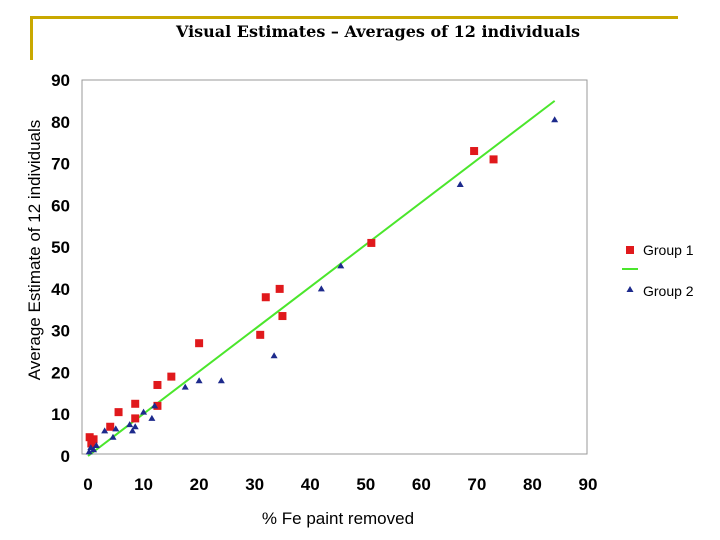 The image size is (720, 540). What do you see at coordinates (532, 484) in the screenshot?
I see `x-tick-label: 80` at bounding box center [532, 484].